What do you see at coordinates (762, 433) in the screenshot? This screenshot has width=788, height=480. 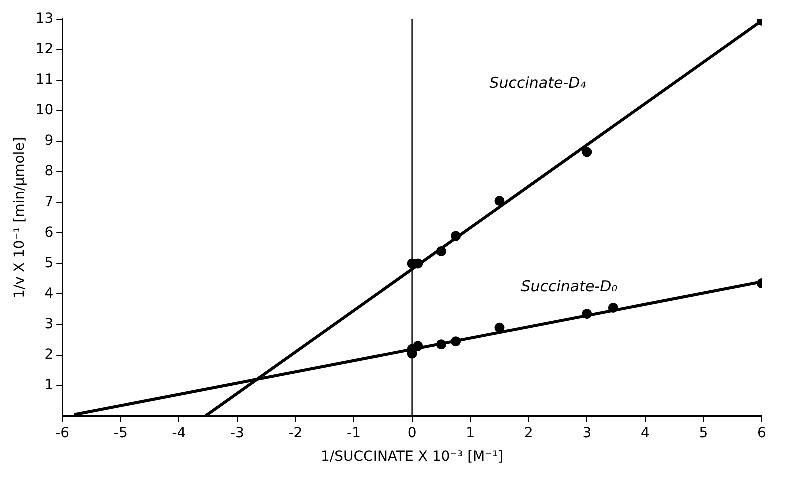 I see `x-tick-label: 6` at bounding box center [762, 433].